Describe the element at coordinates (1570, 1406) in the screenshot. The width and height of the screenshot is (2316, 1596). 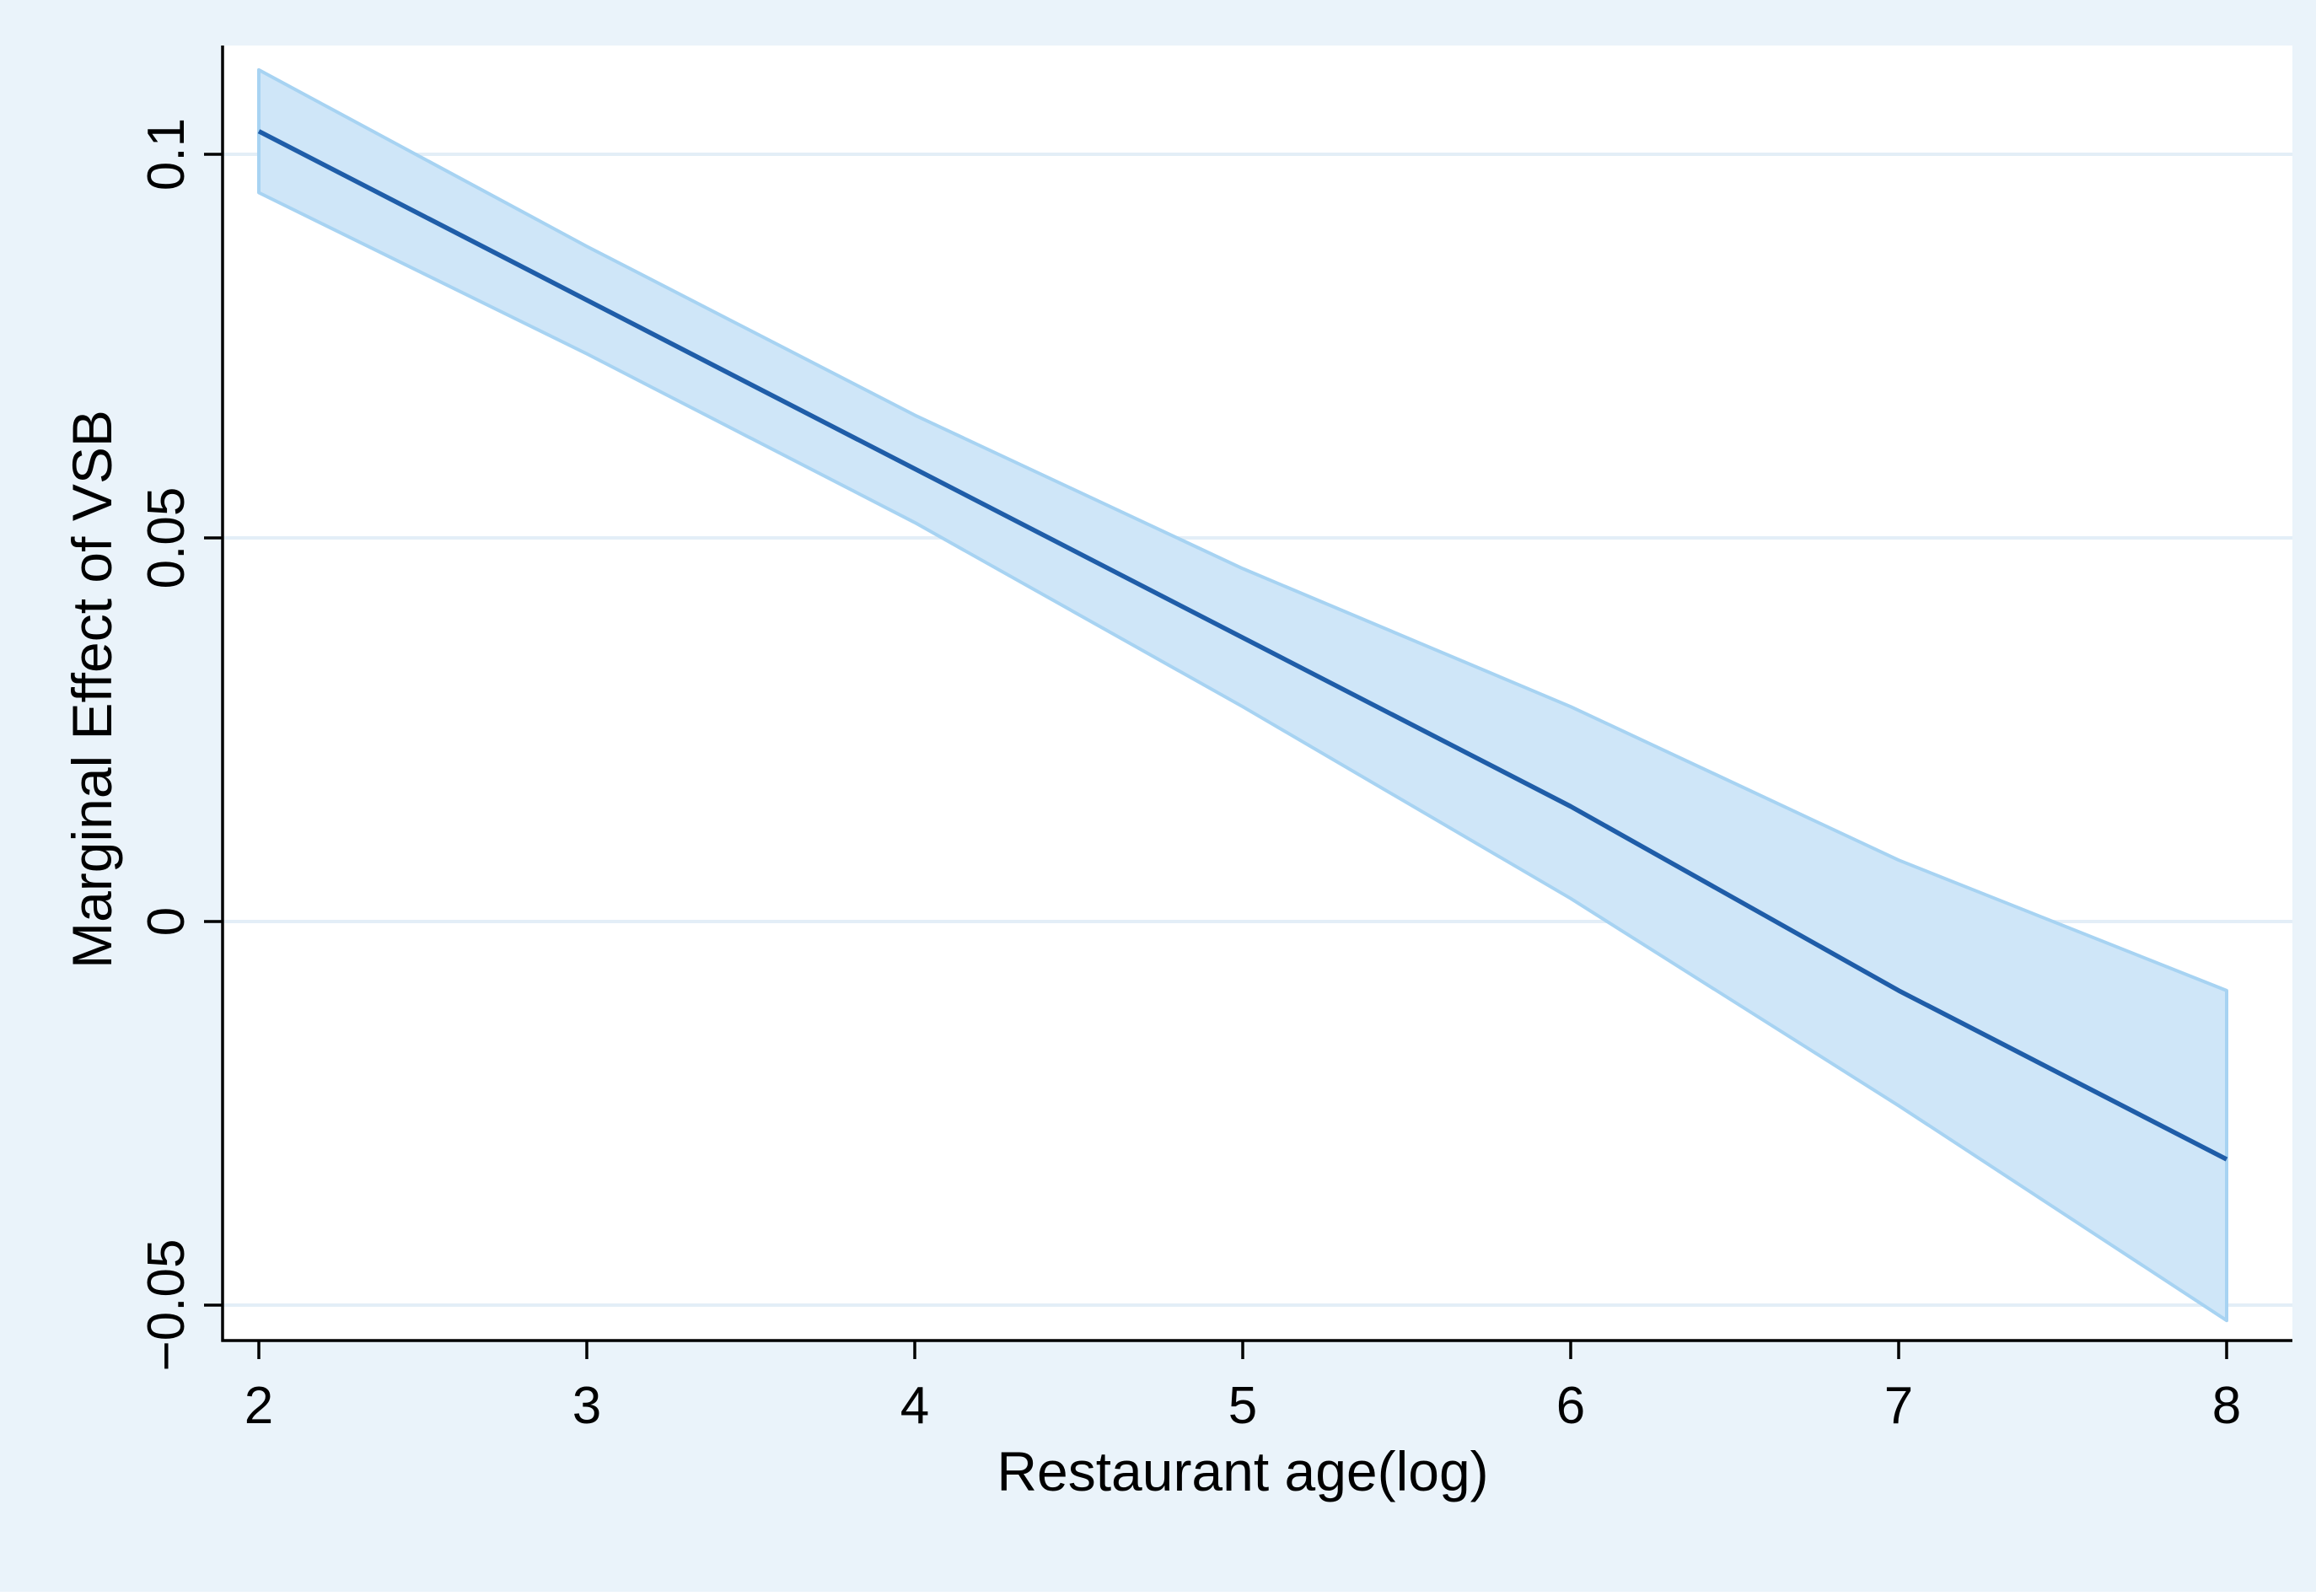
I see `x-tick-label: 6` at that location.